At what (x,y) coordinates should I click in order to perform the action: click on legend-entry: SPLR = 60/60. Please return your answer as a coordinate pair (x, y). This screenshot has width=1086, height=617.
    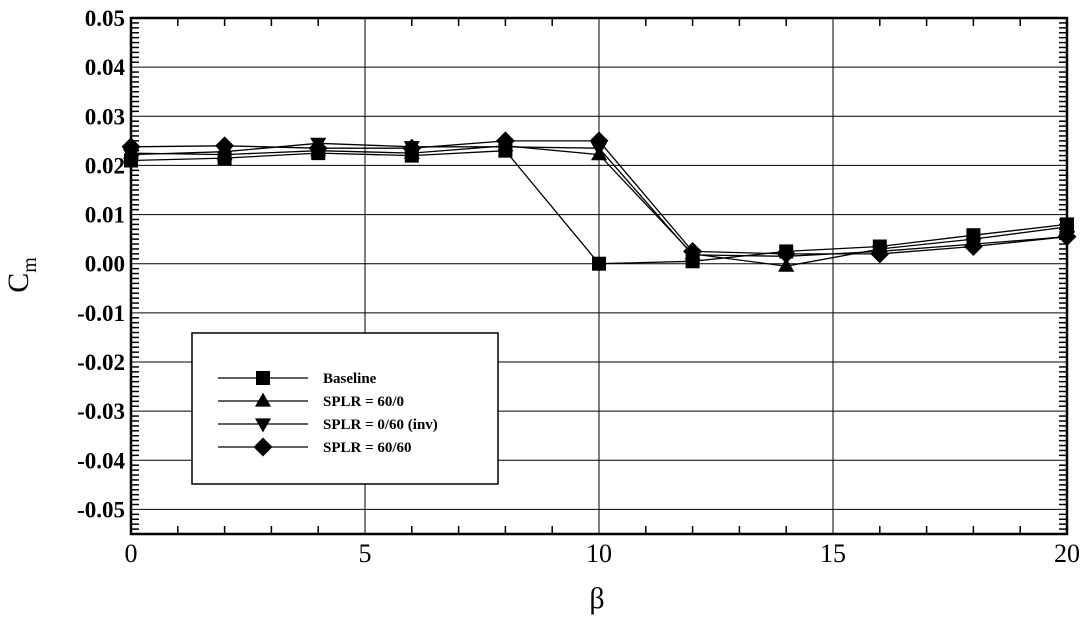
    Looking at the image, I should click on (315, 447).